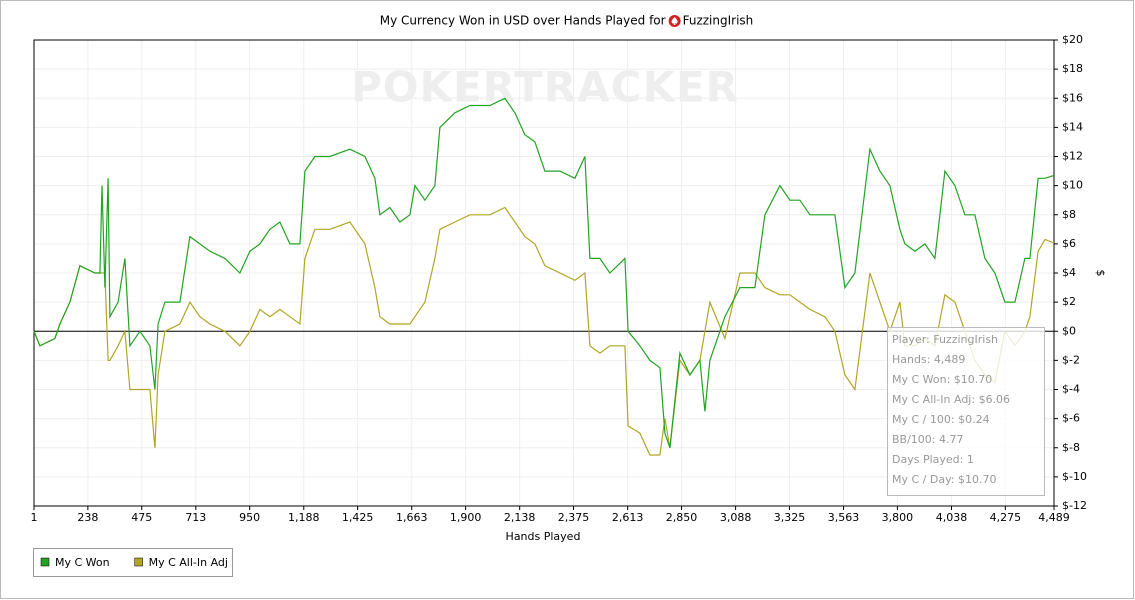  What do you see at coordinates (1054, 517) in the screenshot?
I see `x-tick-label: 4,489` at bounding box center [1054, 517].